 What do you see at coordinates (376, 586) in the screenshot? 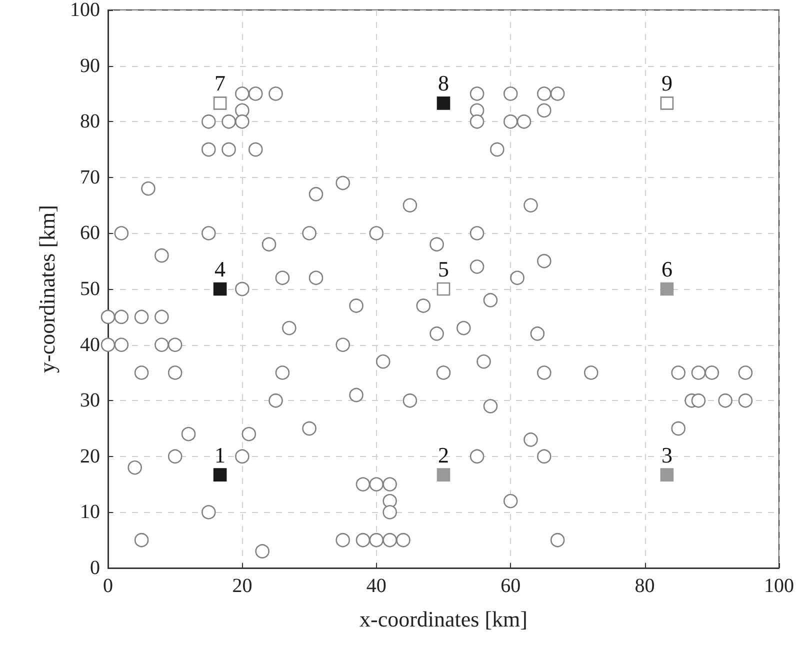
I see `x-tick-label: 40` at bounding box center [376, 586].